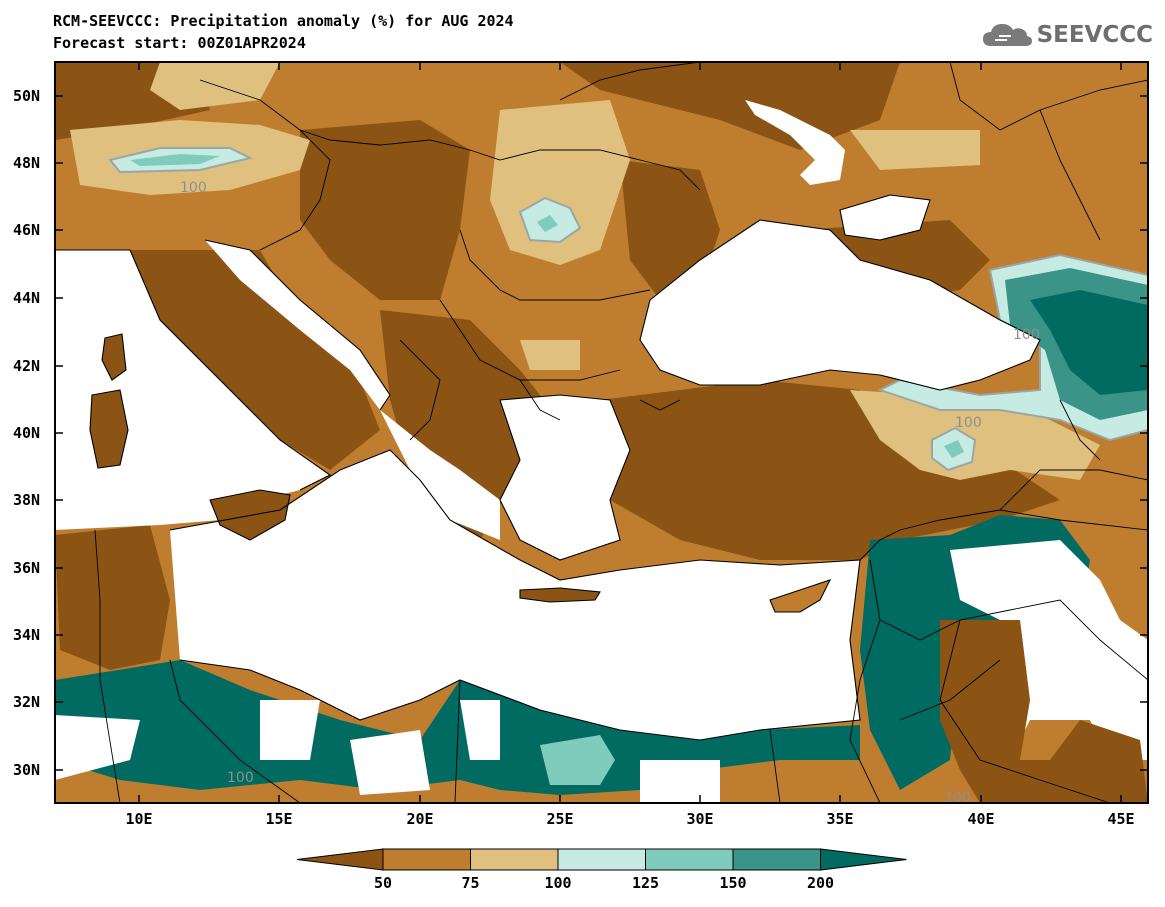  Describe the element at coordinates (179, 43) in the screenshot. I see `forecast-start-label: Forecast start: 00Z01APR2024` at that location.